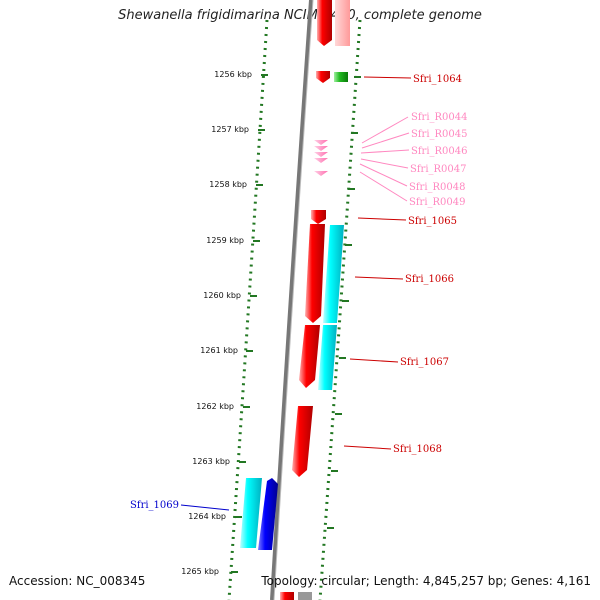 The width and height of the screenshot is (600, 600). I want to click on tick-label: 1259 kbp, so click(225, 240).